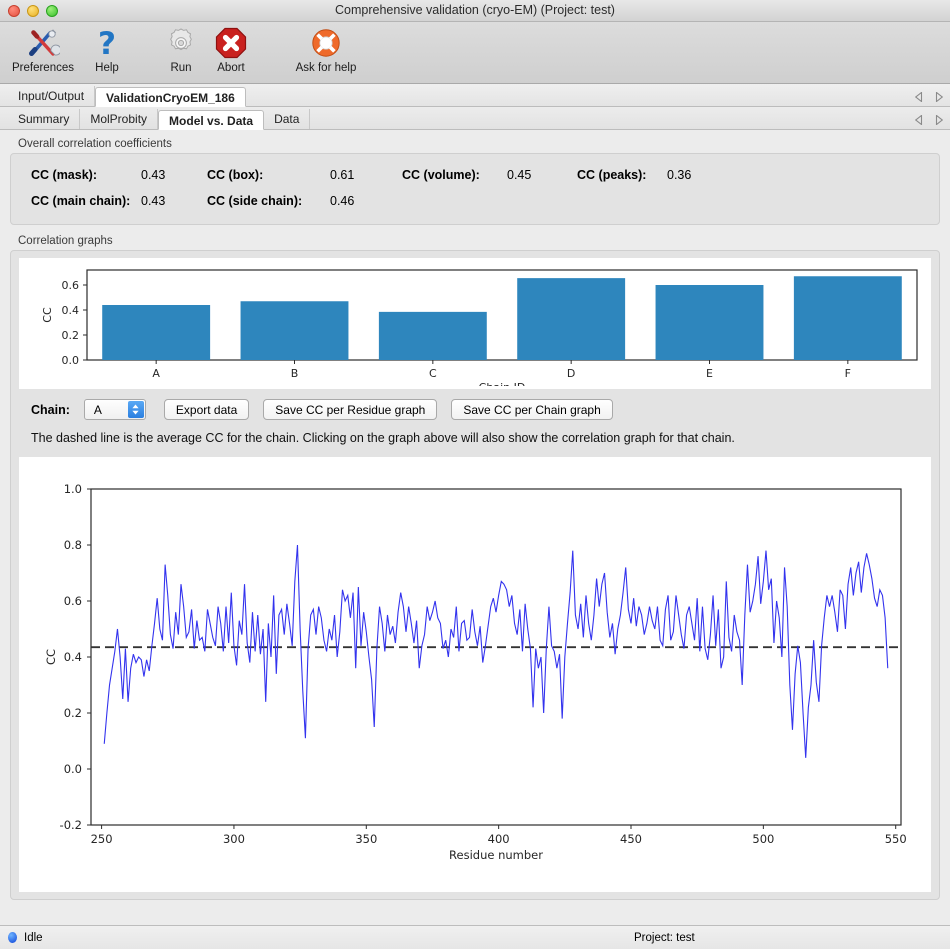 This screenshot has width=950, height=949. I want to click on bar-chain-C, so click(432, 335).